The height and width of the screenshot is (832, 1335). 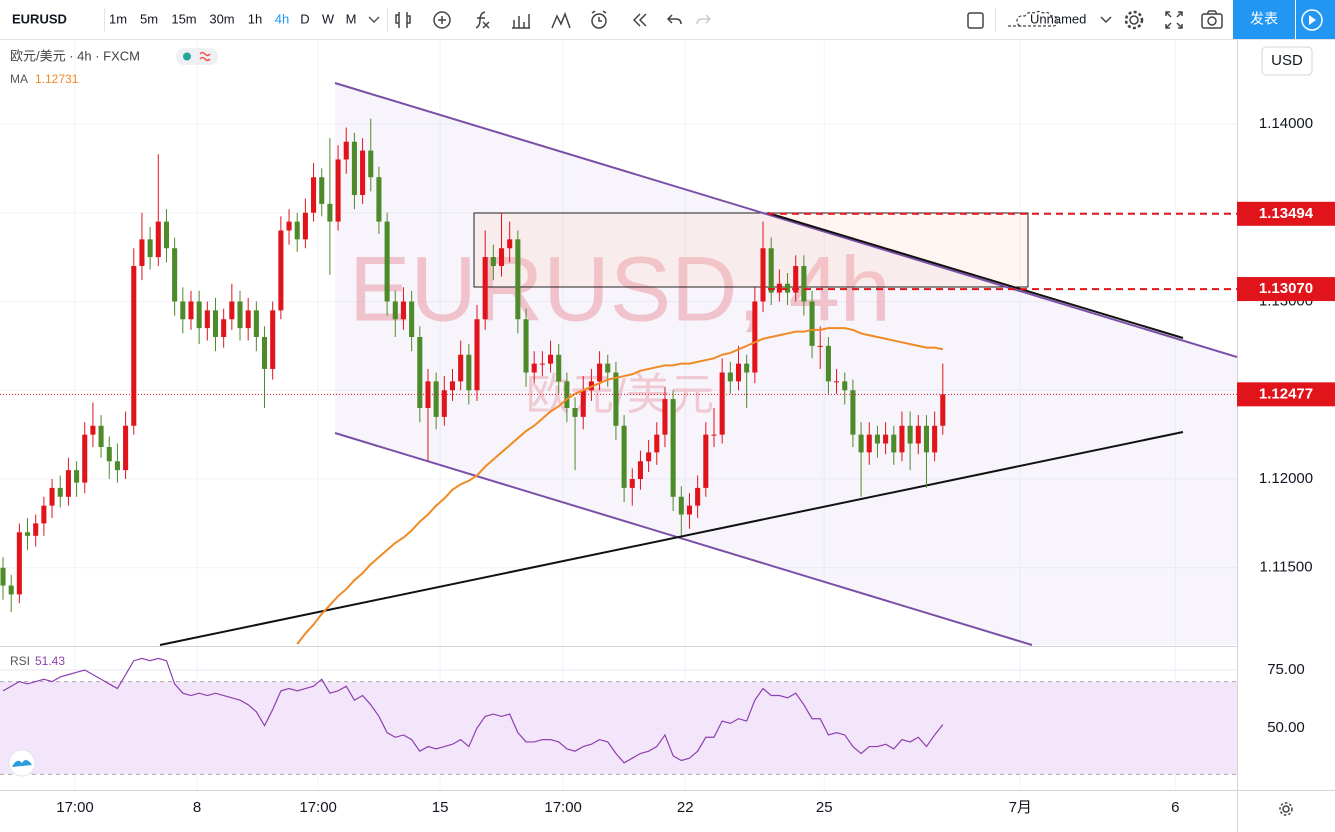 What do you see at coordinates (1286, 809) in the screenshot?
I see `time-settings-icon` at bounding box center [1286, 809].